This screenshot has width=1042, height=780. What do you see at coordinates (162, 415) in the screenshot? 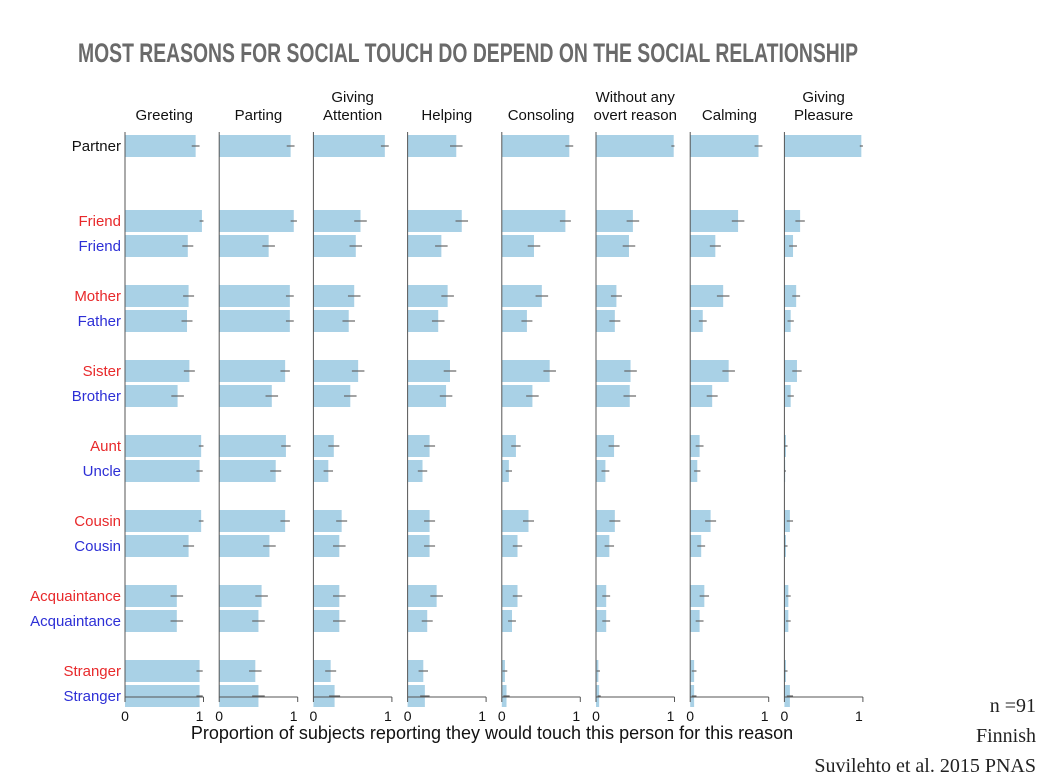
I see `panel-0: Greeting 0 1` at bounding box center [162, 415].